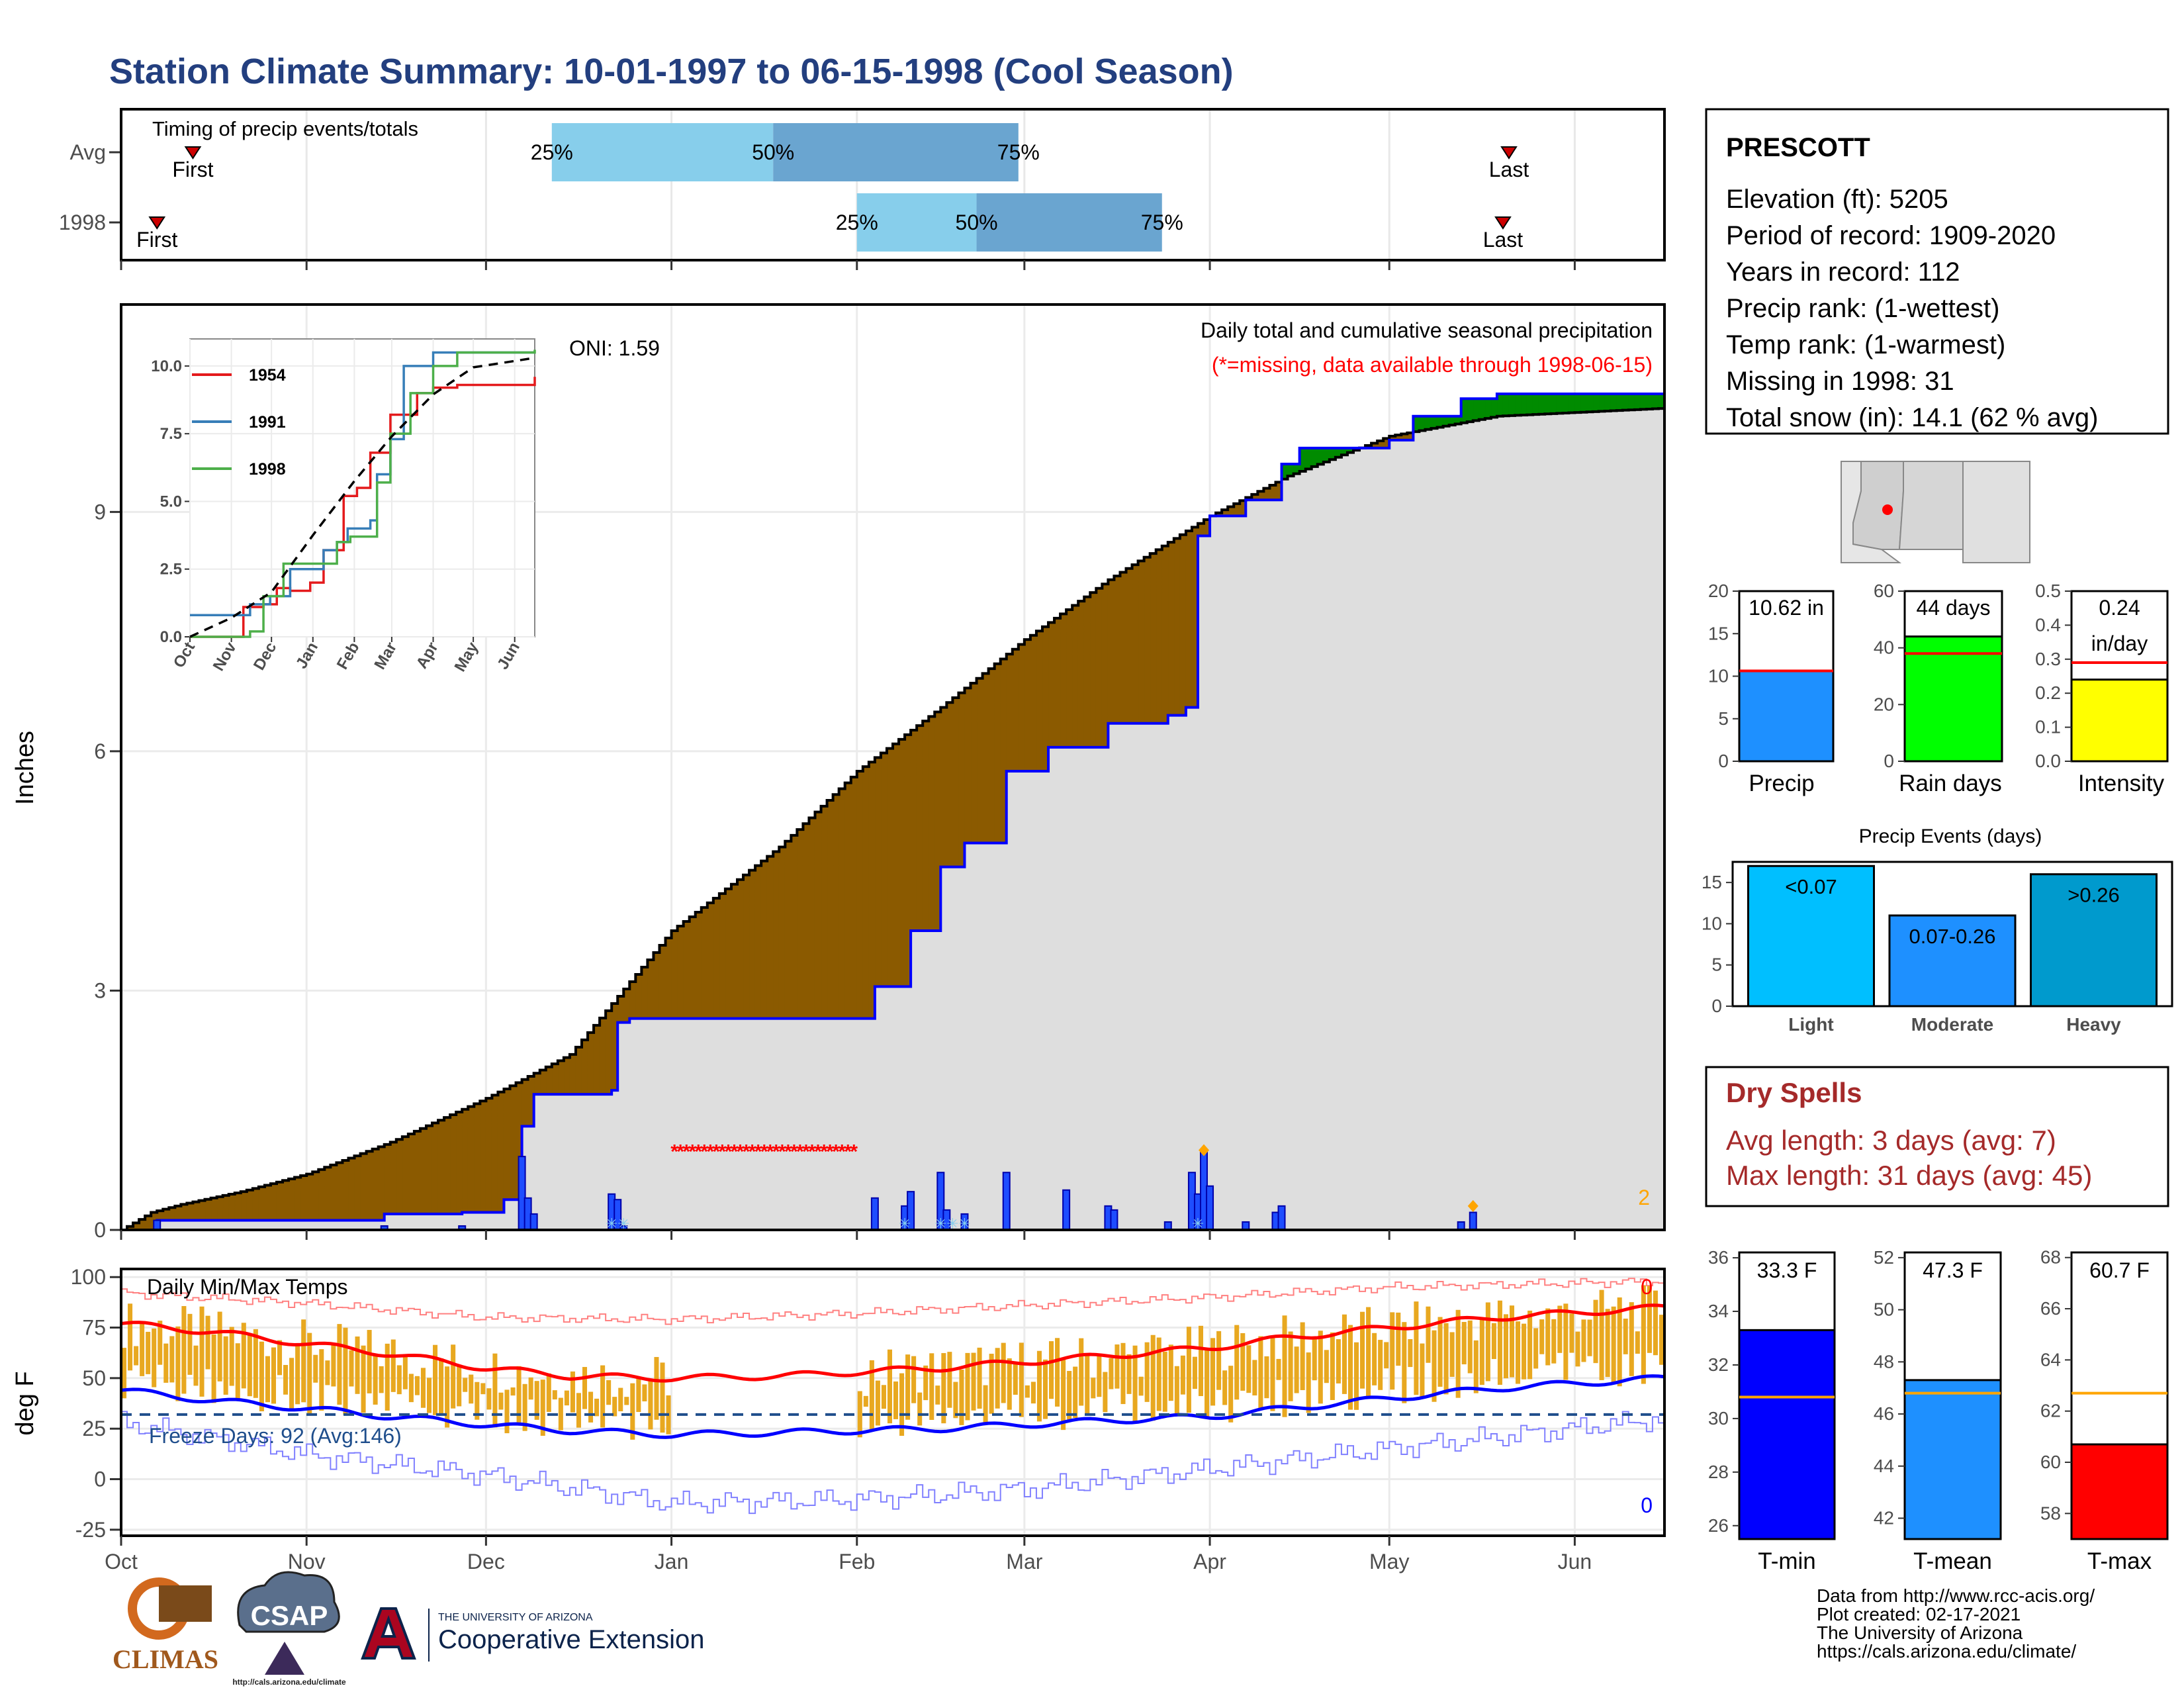 This screenshot has width=2184, height=1688. Describe the element at coordinates (2094, 940) in the screenshot. I see `event-bar-heavy` at that location.